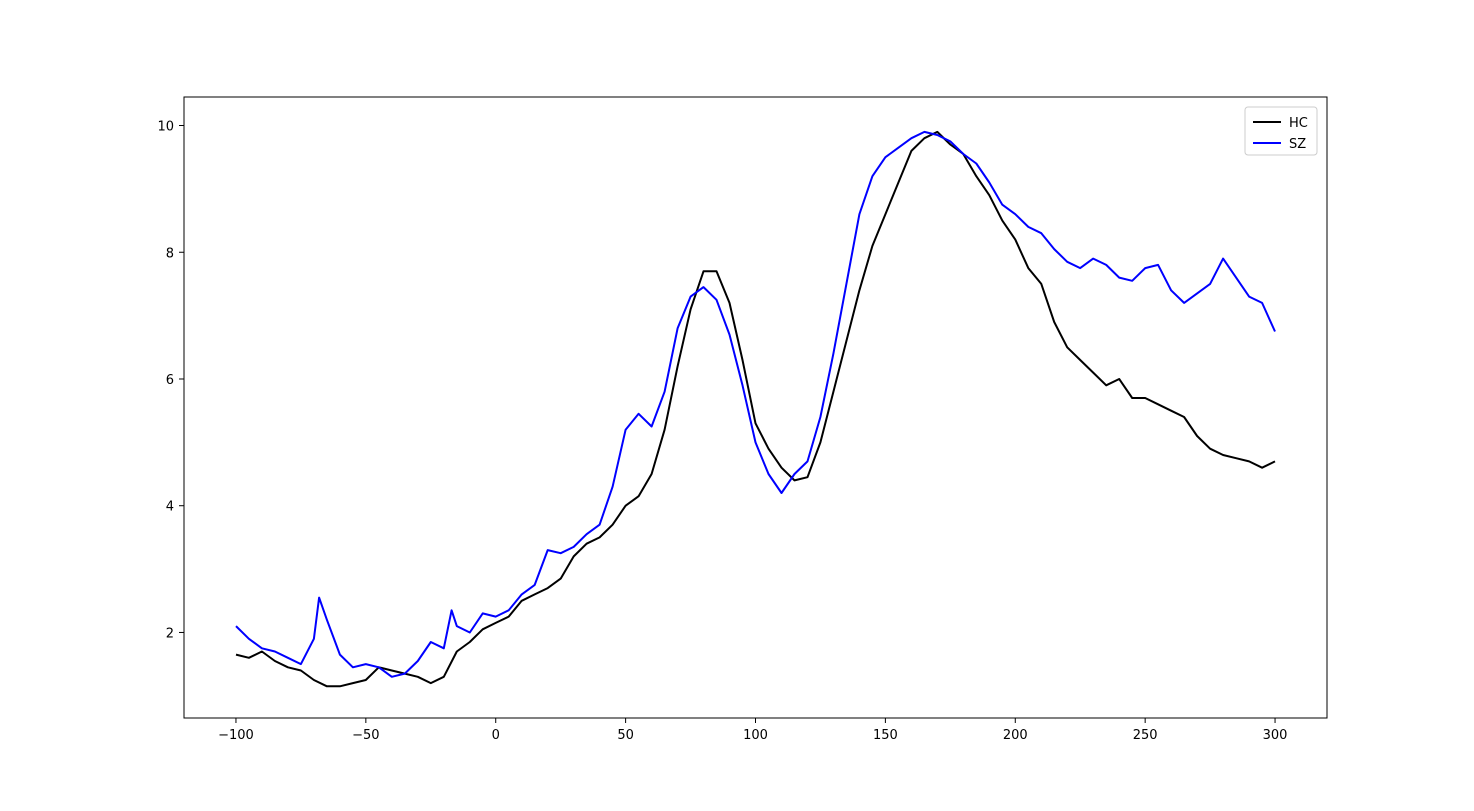  I want to click on x-tick-label: 300, so click(1275, 735).